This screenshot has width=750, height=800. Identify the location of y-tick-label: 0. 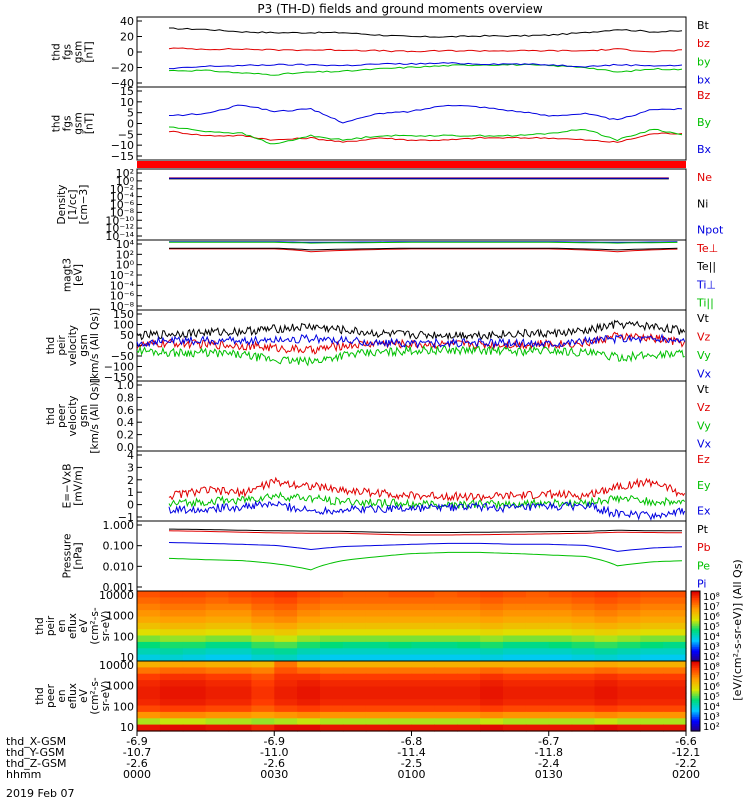
(130, 346).